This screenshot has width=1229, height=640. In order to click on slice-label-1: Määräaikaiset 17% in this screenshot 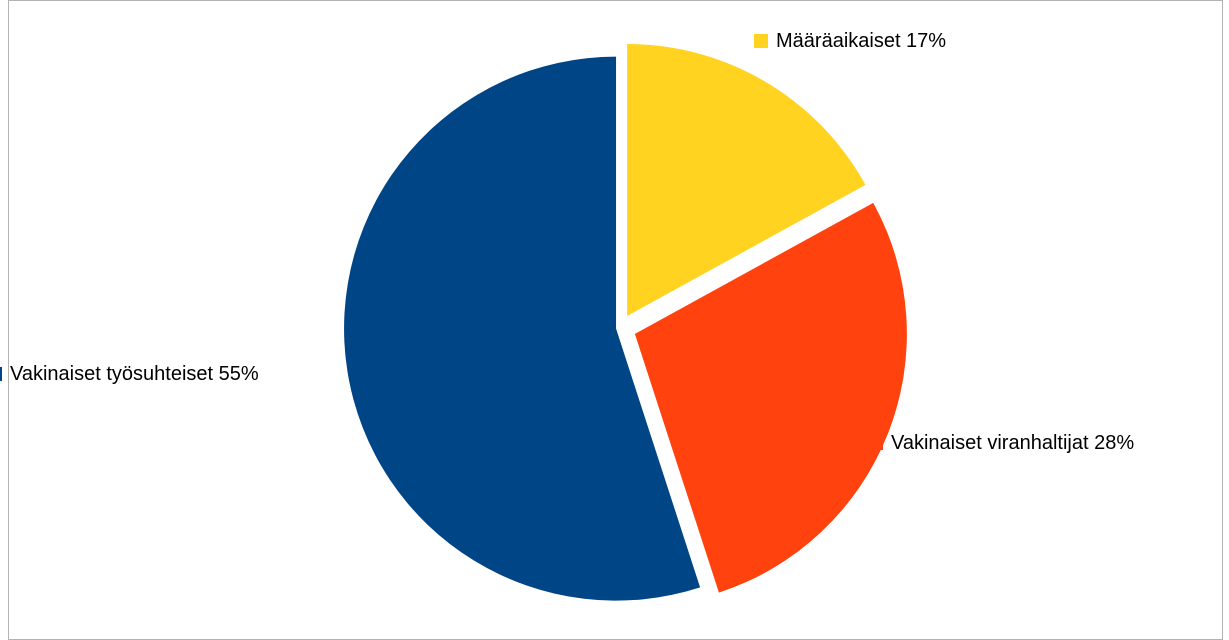, I will do `click(850, 41)`.